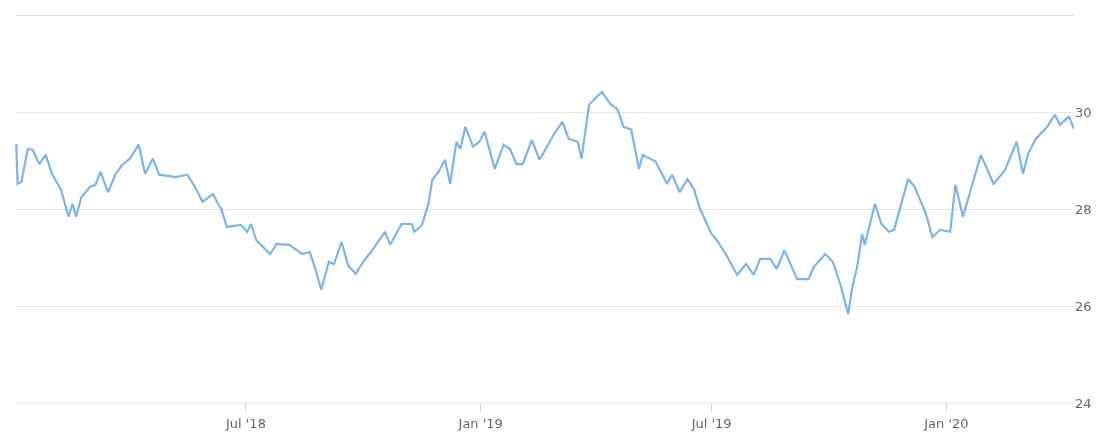 Image resolution: width=1104 pixels, height=443 pixels. I want to click on x-tick-label: Jan '19, so click(480, 423).